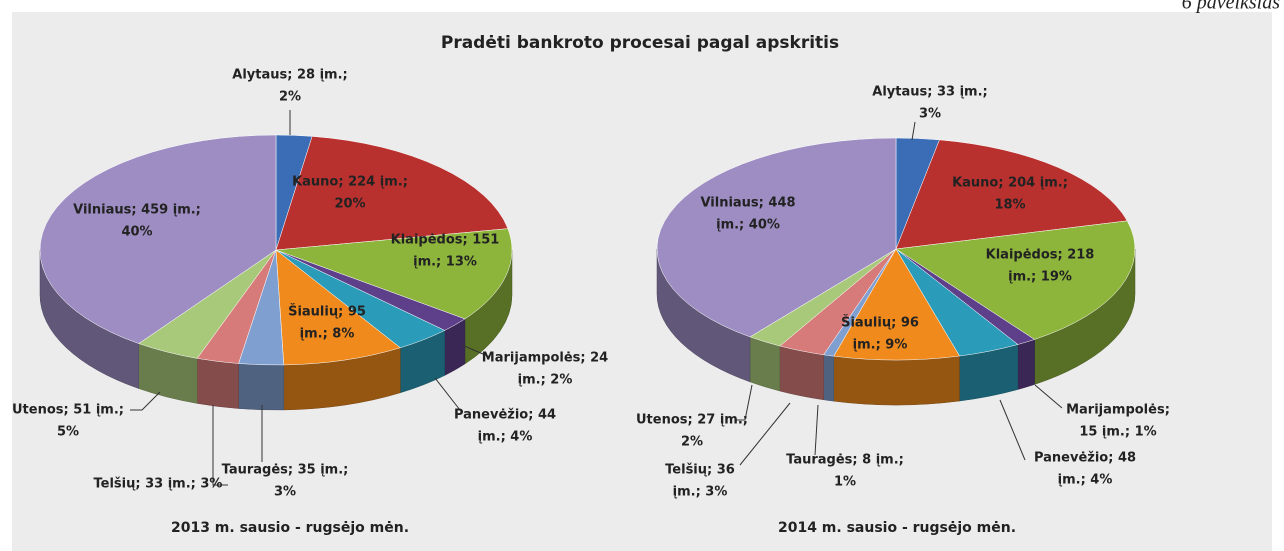 The image size is (1284, 551). What do you see at coordinates (445, 240) in the screenshot?
I see `data-label: Klaipėdos; 151` at bounding box center [445, 240].